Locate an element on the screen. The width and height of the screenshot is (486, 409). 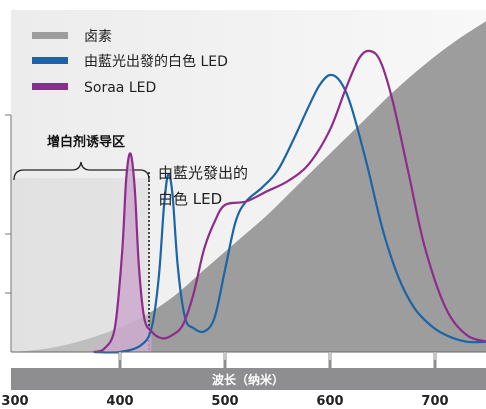
x-axis-title: 波长（纳米） is located at coordinates (248, 379).